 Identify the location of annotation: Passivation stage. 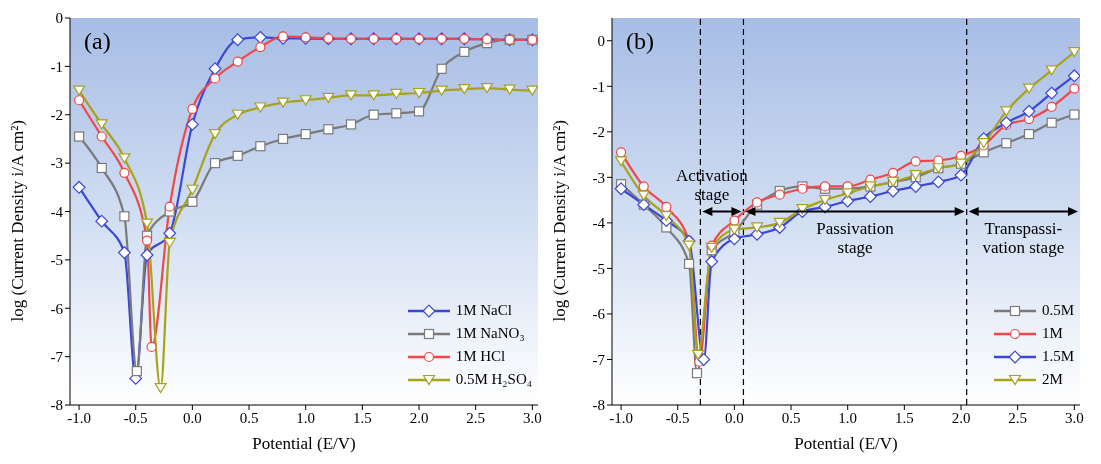
(855, 237).